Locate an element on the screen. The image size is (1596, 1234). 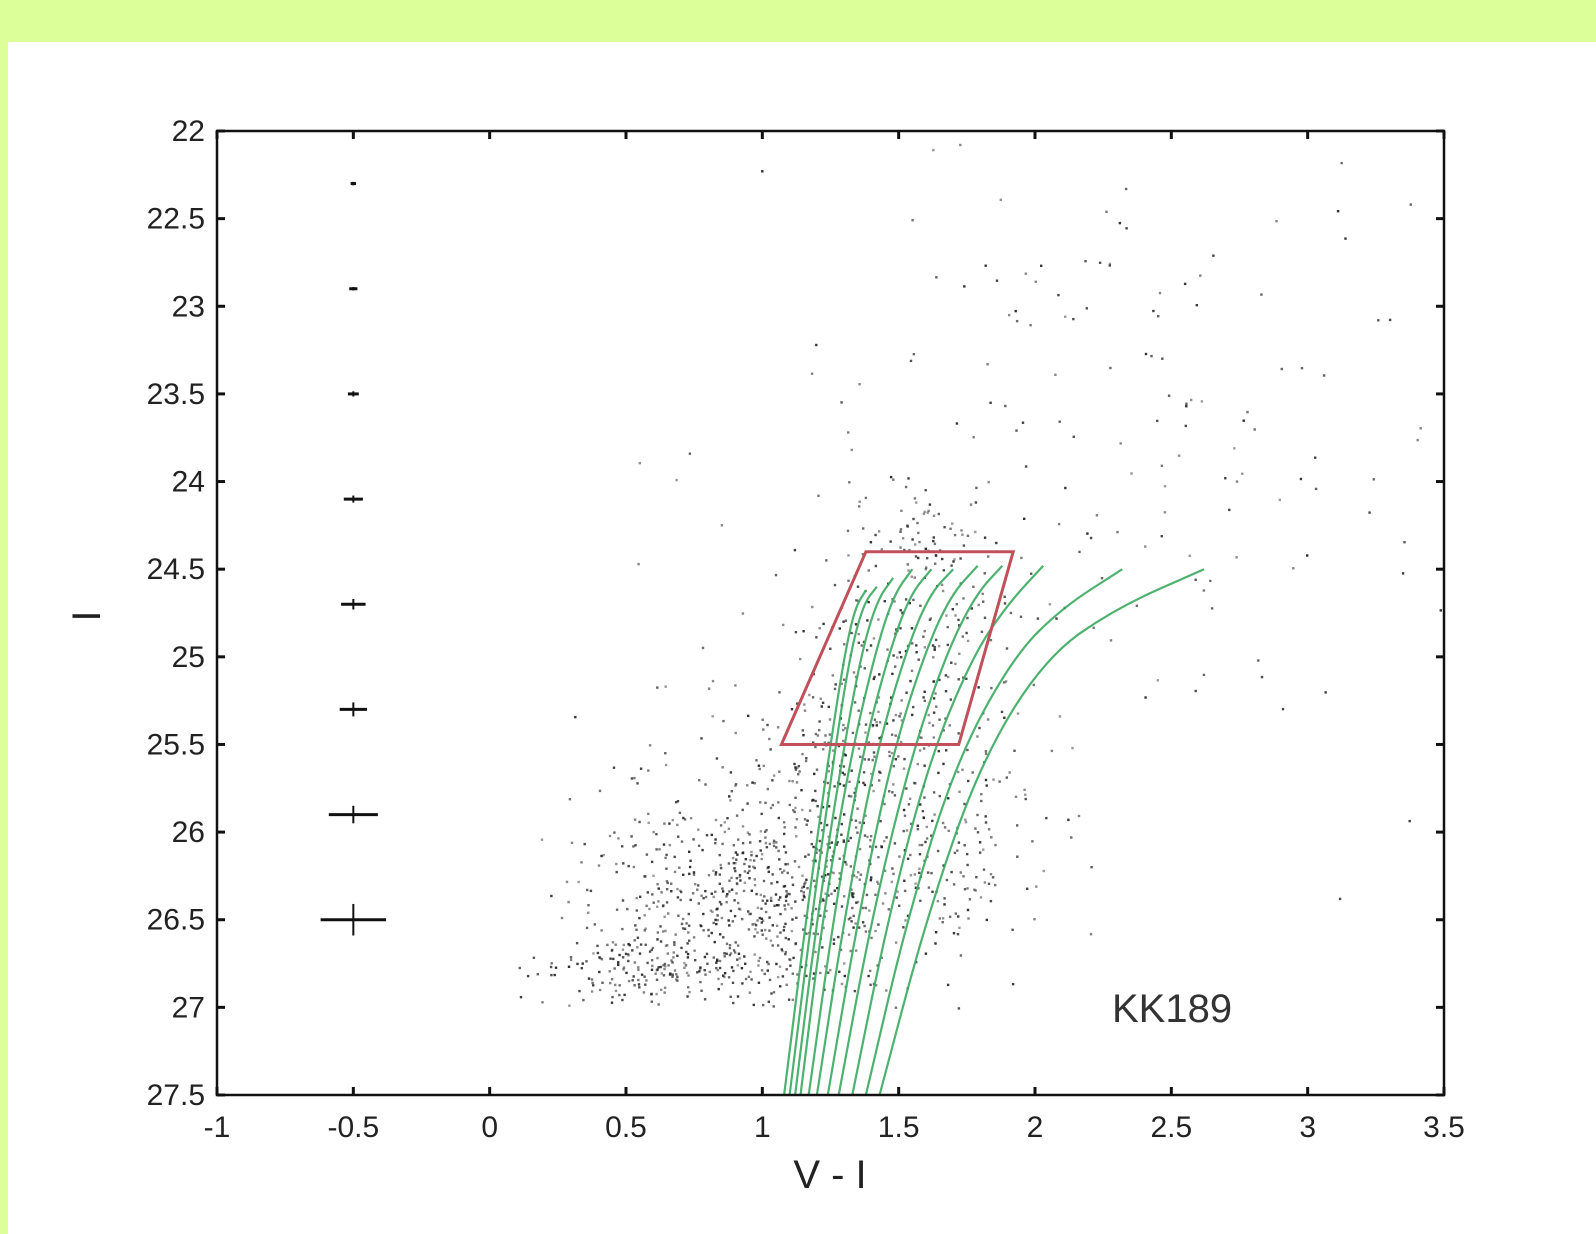
error-bar is located at coordinates (353, 183).